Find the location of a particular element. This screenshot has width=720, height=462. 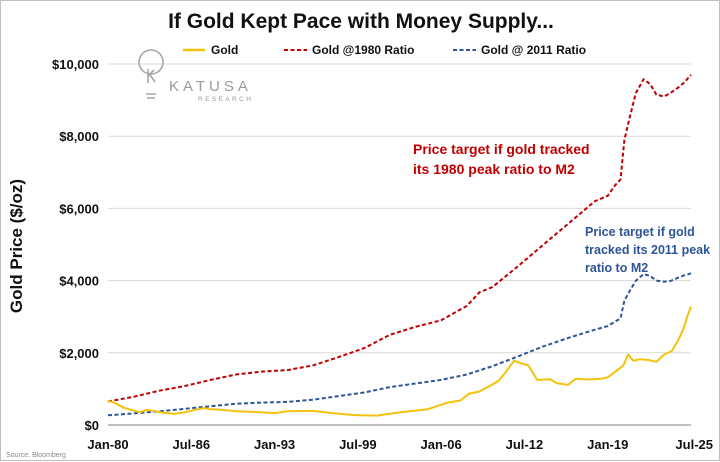

y-tick-label: $10,000 is located at coordinates (75, 64).